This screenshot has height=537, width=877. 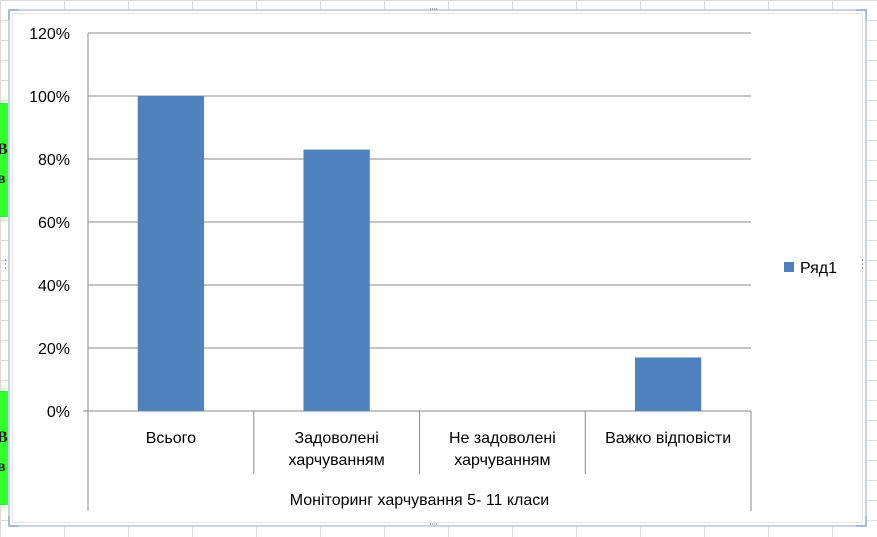 What do you see at coordinates (861, 521) in the screenshot?
I see `resize-corner-bottom-right` at bounding box center [861, 521].